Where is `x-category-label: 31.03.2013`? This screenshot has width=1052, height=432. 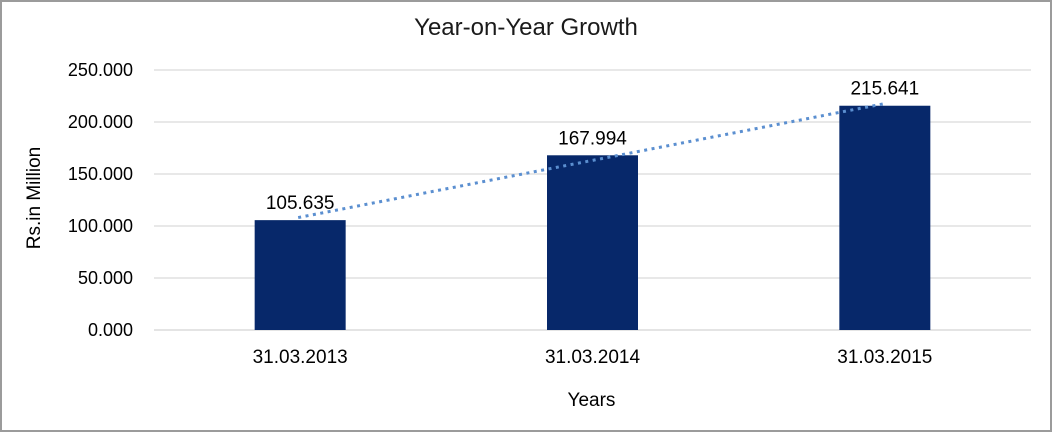 x-category-label: 31.03.2013 is located at coordinates (300, 357).